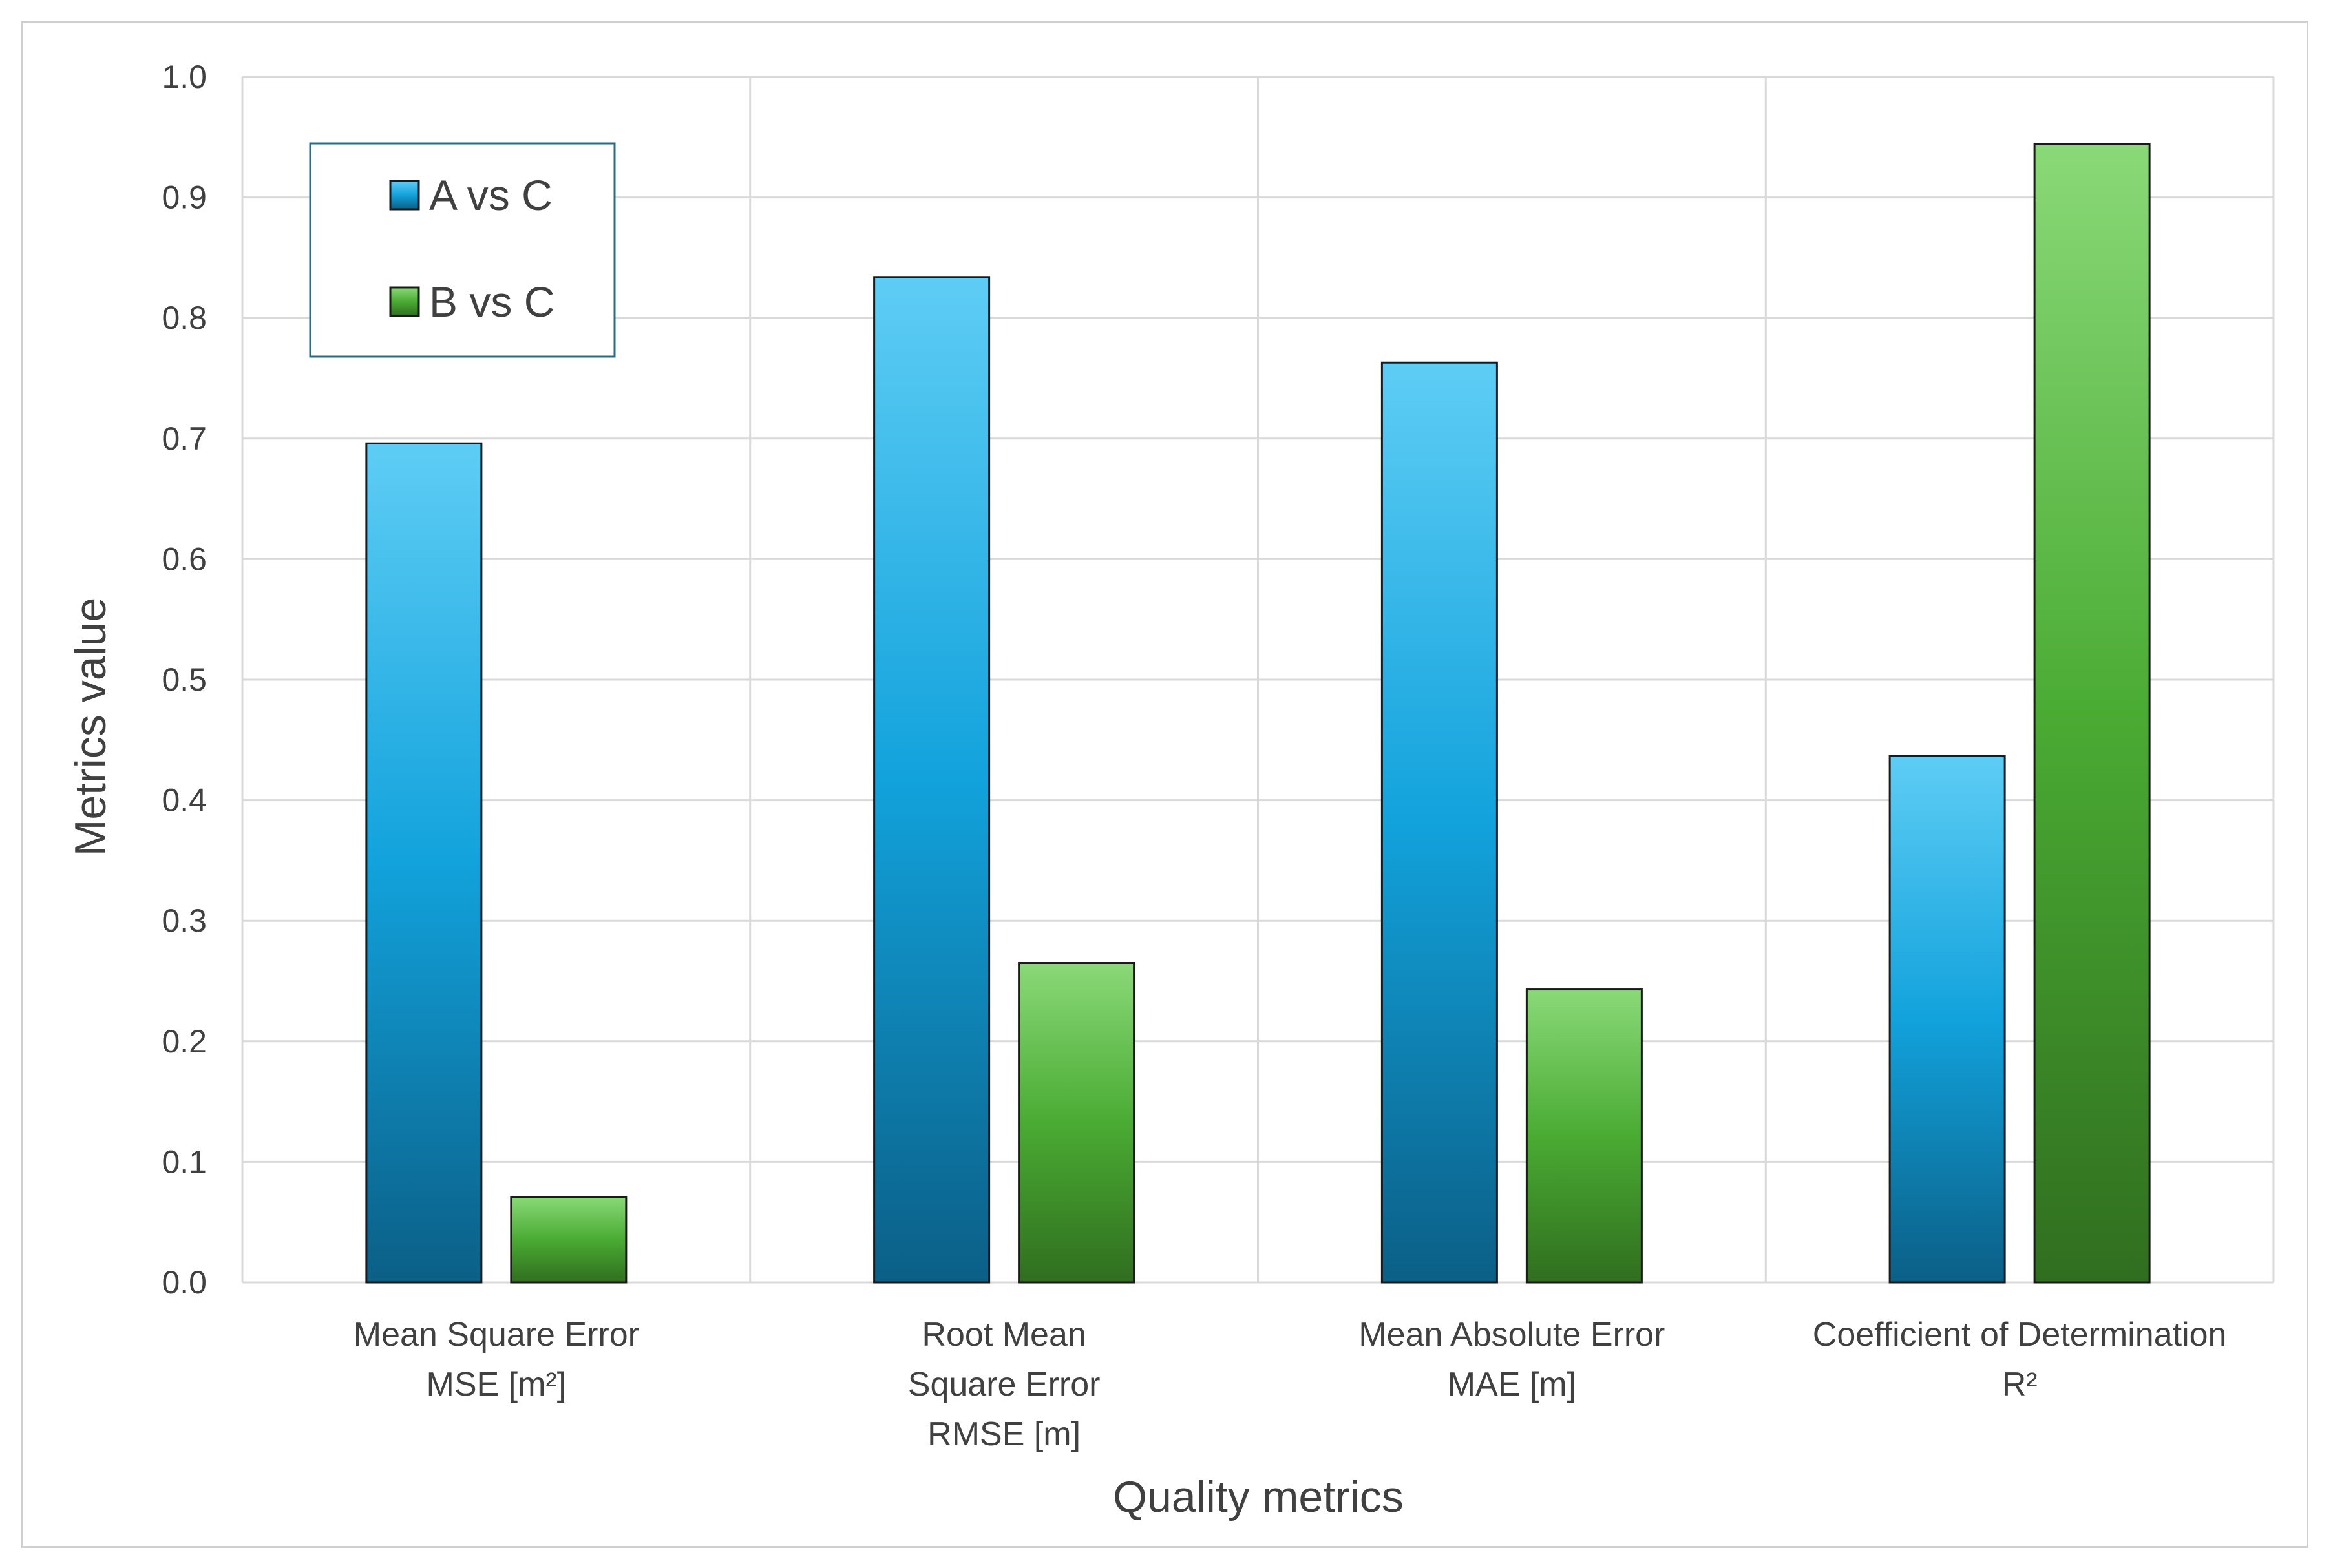 The height and width of the screenshot is (1568, 2333). Describe the element at coordinates (1004, 1335) in the screenshot. I see `category-label: Root Mean` at that location.